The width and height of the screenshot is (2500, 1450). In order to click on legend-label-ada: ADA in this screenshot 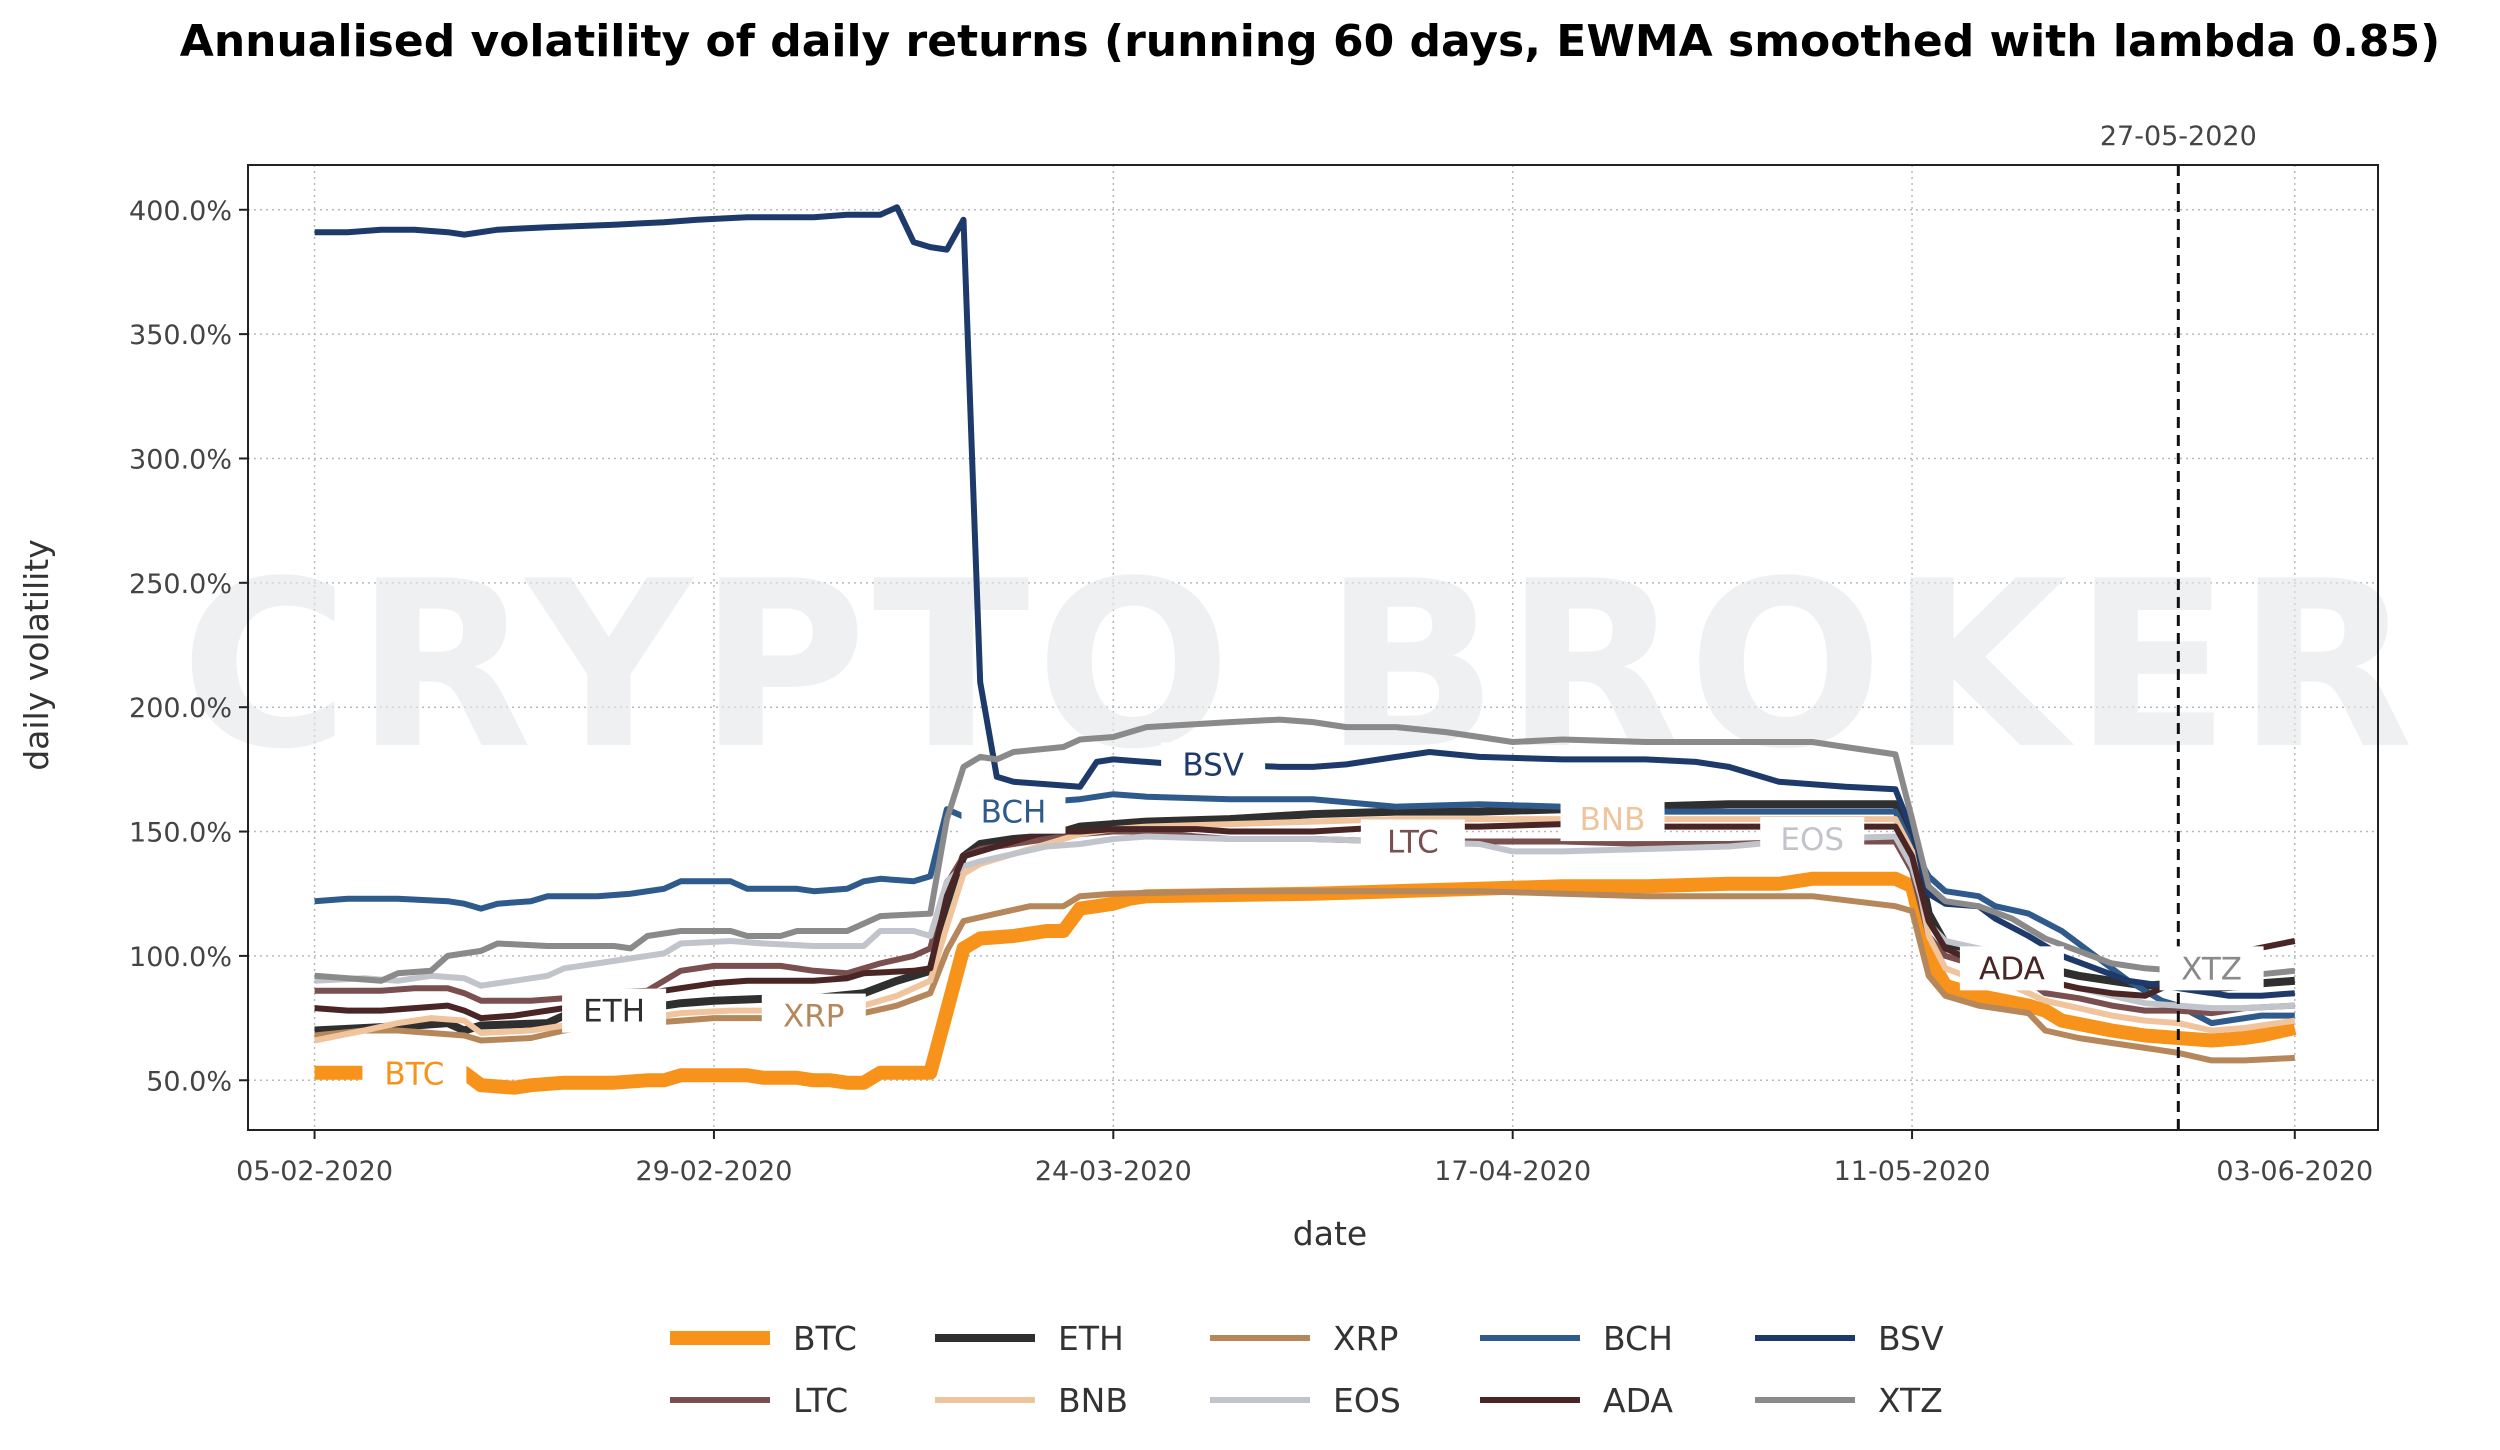, I will do `click(1638, 1400)`.